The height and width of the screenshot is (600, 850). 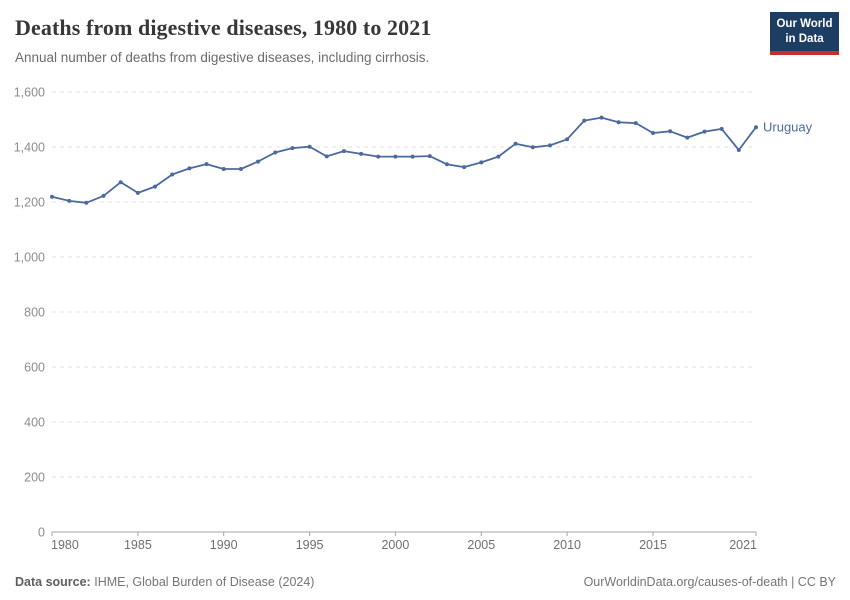 What do you see at coordinates (743, 545) in the screenshot?
I see `x-axis-tick-label: 2021` at bounding box center [743, 545].